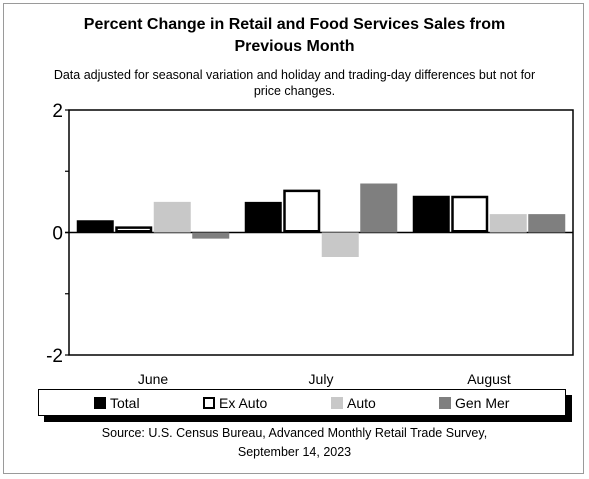 The image size is (589, 479). What do you see at coordinates (153, 379) in the screenshot?
I see `x-tick-label-june: June` at bounding box center [153, 379].